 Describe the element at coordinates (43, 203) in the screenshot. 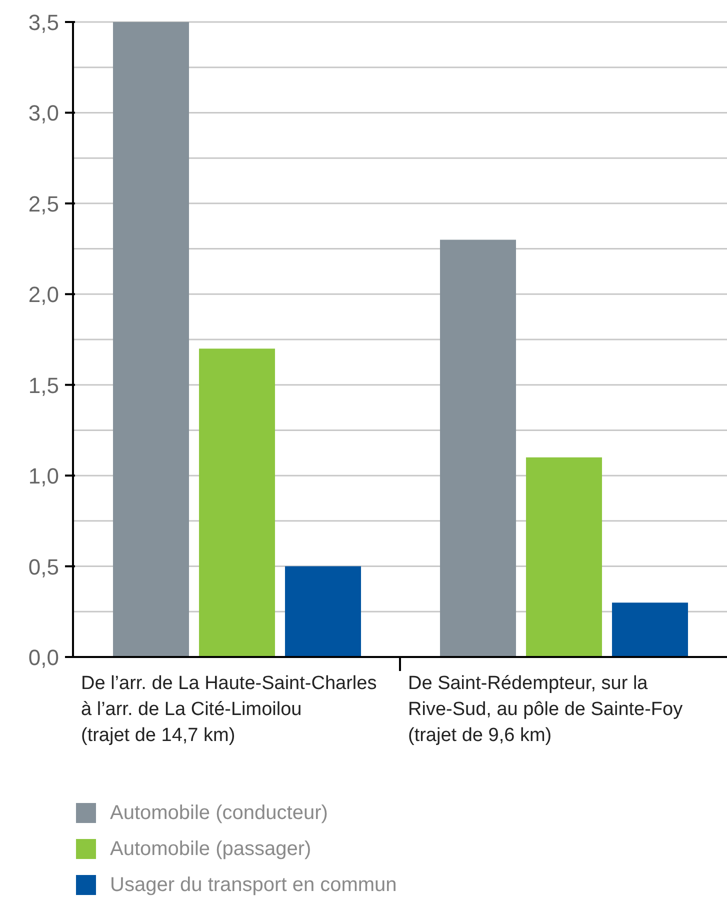

I see `y-tick-label: 2,5` at that location.